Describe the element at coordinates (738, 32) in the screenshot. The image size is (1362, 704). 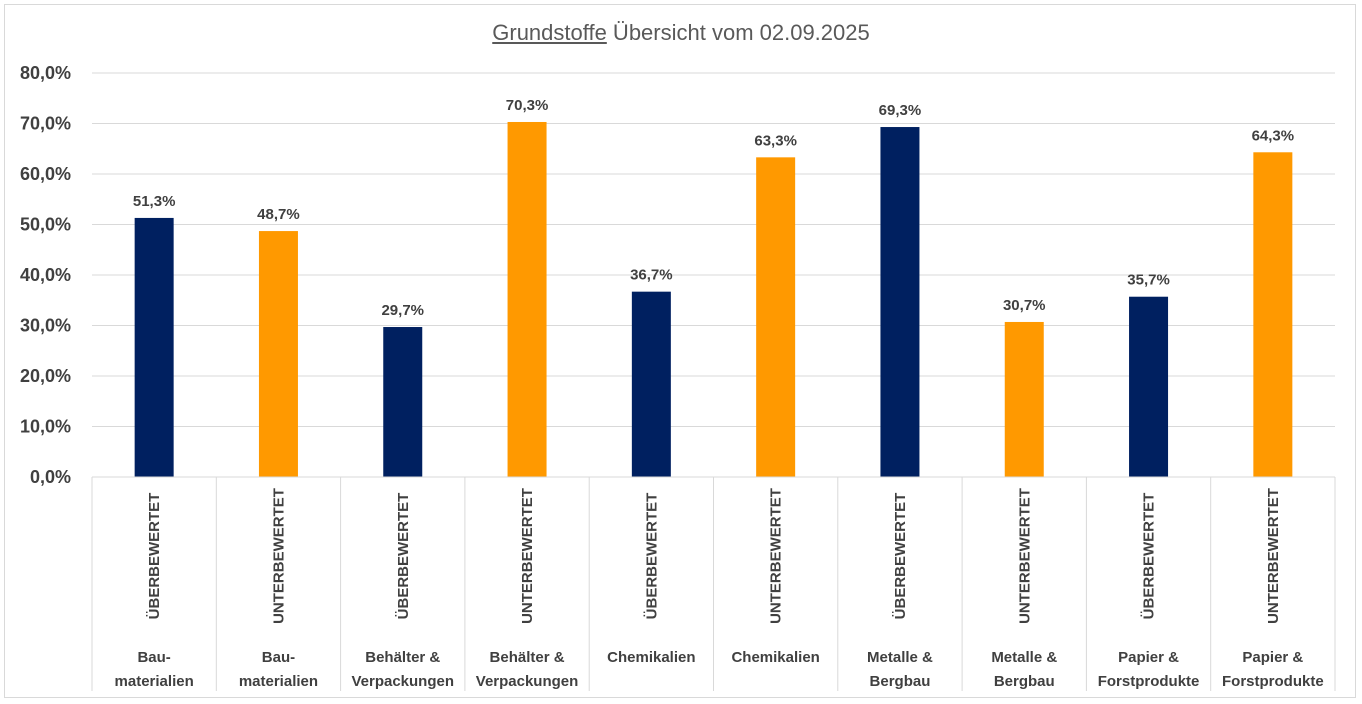
I see `chart-title-rest: Übersicht vom 02.09.2025` at that location.